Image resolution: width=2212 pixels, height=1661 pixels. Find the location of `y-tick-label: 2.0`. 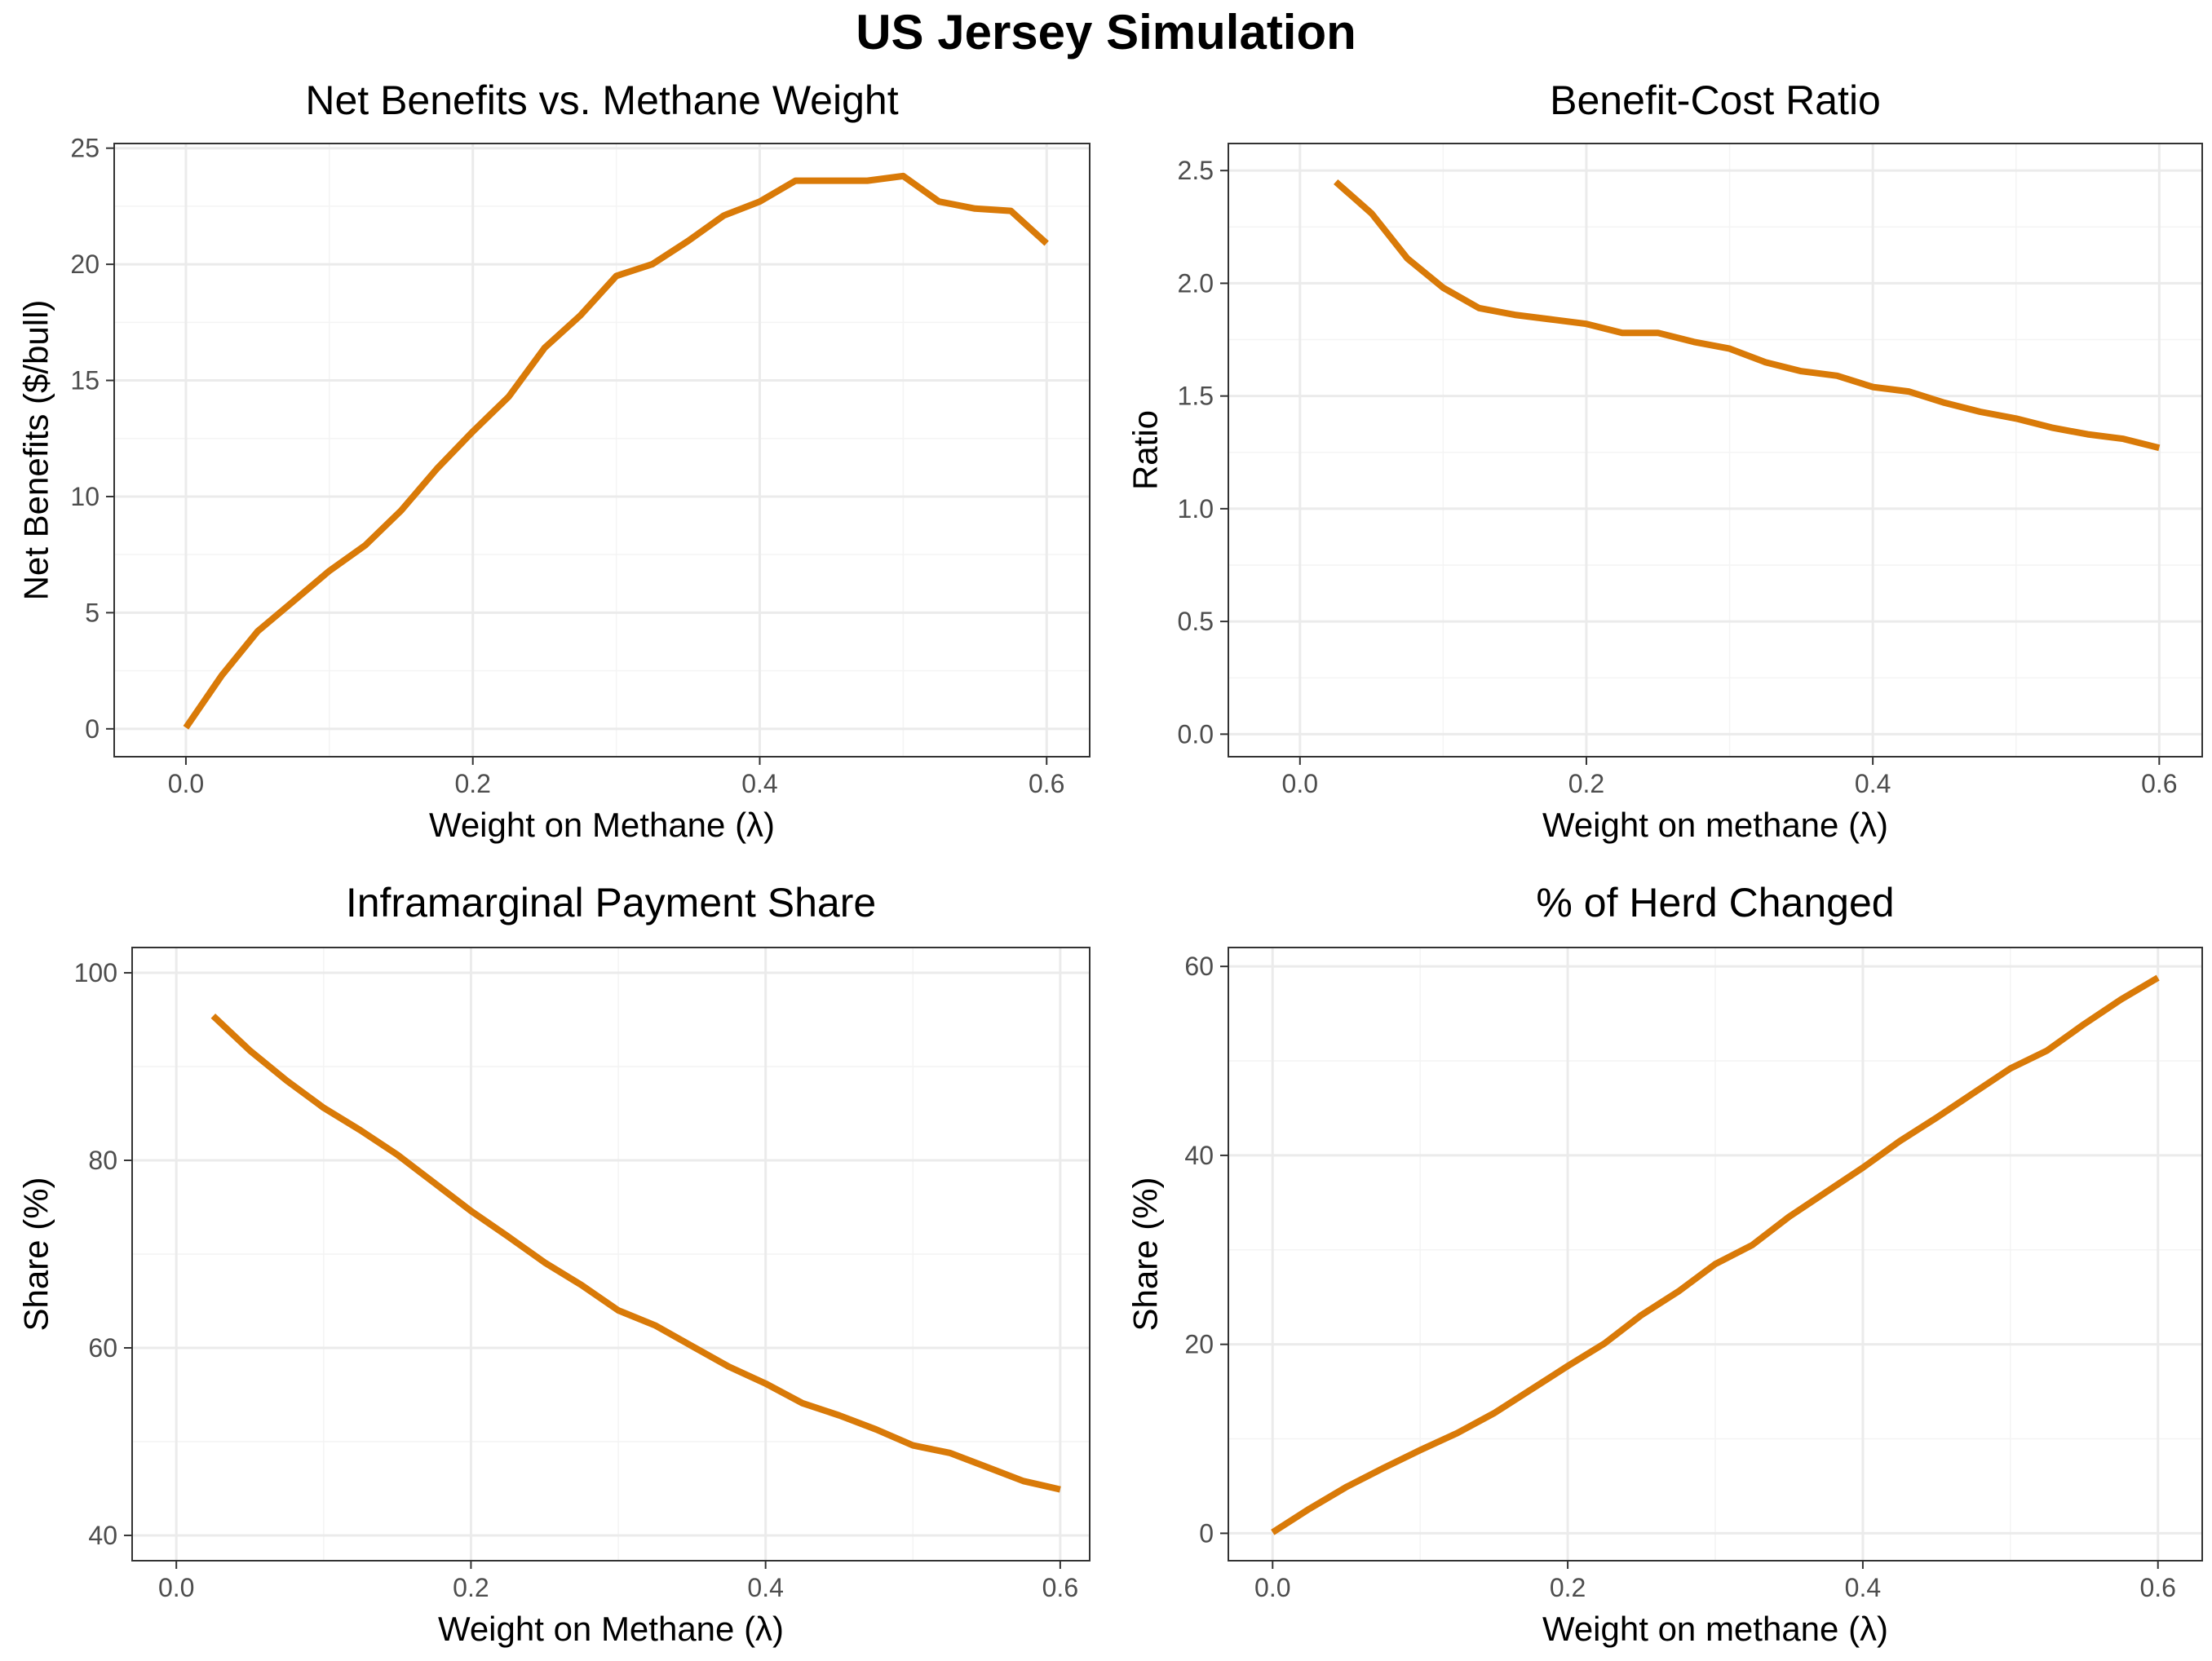

y-tick-label: 2.0 is located at coordinates (1196, 283).